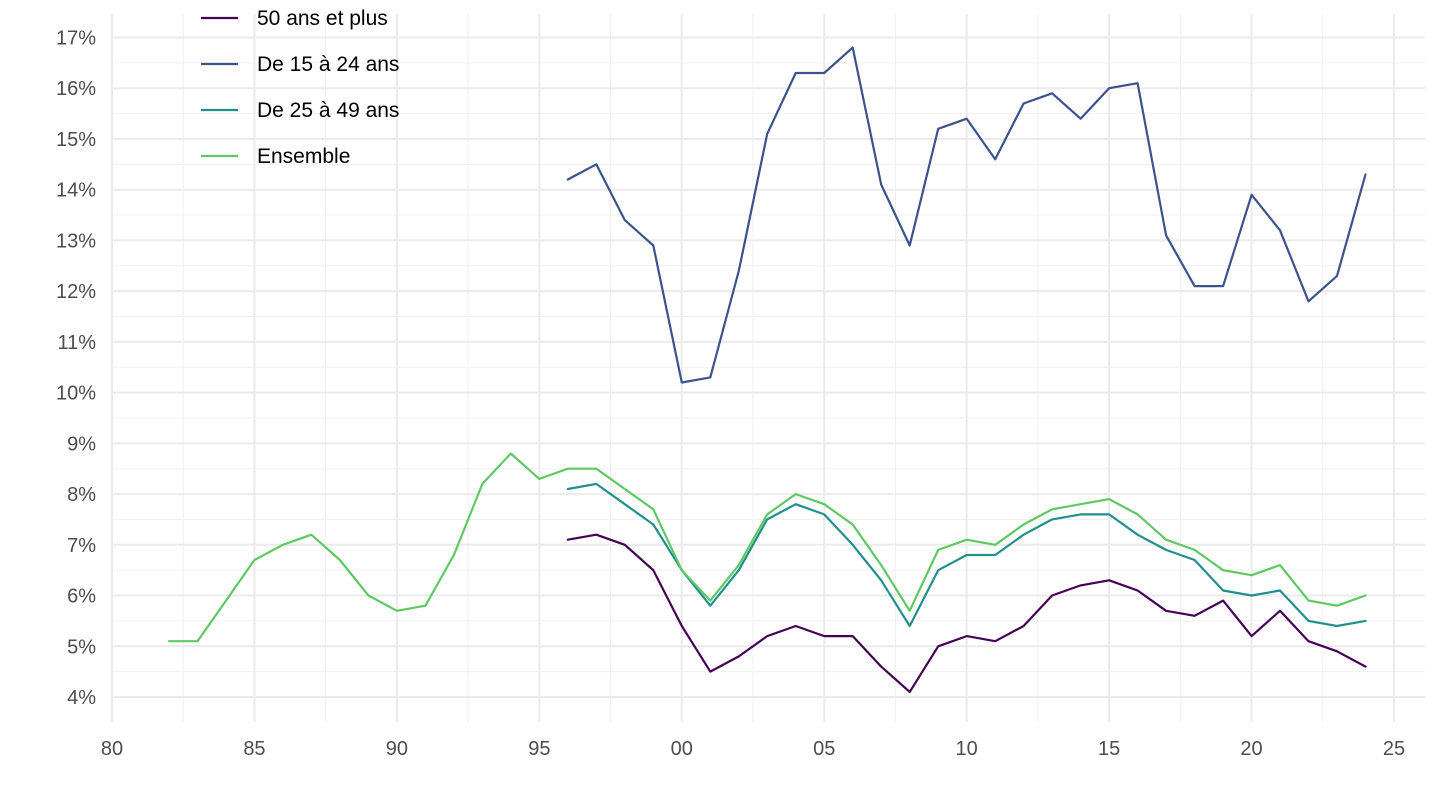  I want to click on legend-label: Ensemble, so click(303, 156).